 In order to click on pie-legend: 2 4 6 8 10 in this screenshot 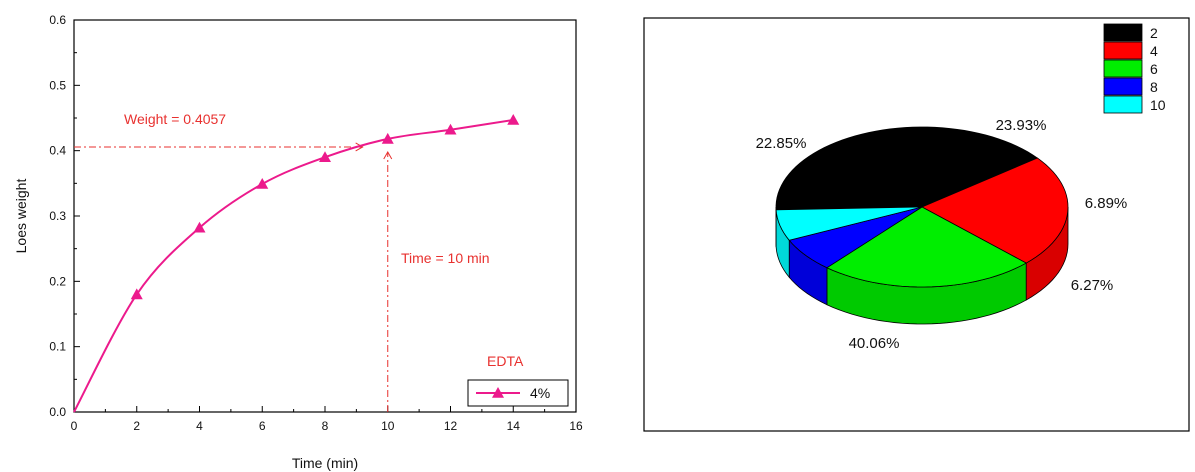, I will do `click(1134, 68)`.